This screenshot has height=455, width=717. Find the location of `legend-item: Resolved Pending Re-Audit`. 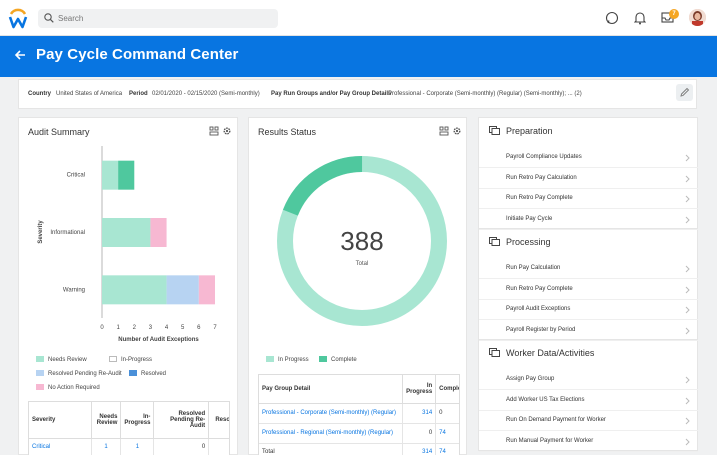

legend-item: Resolved Pending Re-Audit is located at coordinates (79, 373).